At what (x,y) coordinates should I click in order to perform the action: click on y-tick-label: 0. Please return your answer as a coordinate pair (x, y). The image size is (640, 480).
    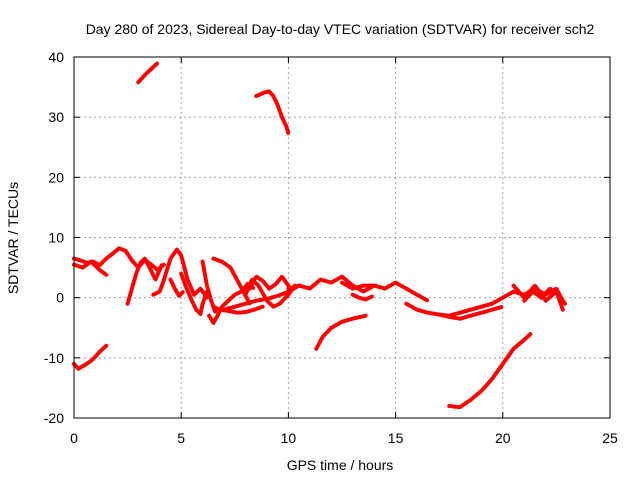
    Looking at the image, I should click on (60, 298).